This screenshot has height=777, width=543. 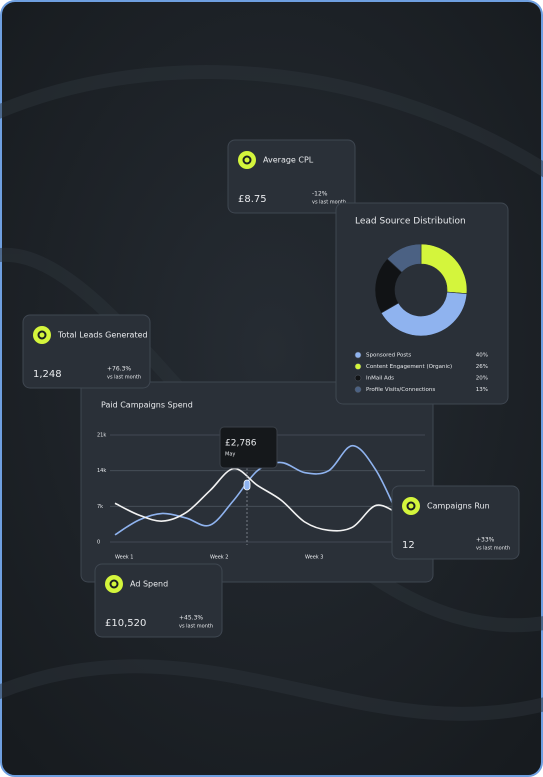 I want to click on kpi-title: Ad Spend, so click(x=149, y=584).